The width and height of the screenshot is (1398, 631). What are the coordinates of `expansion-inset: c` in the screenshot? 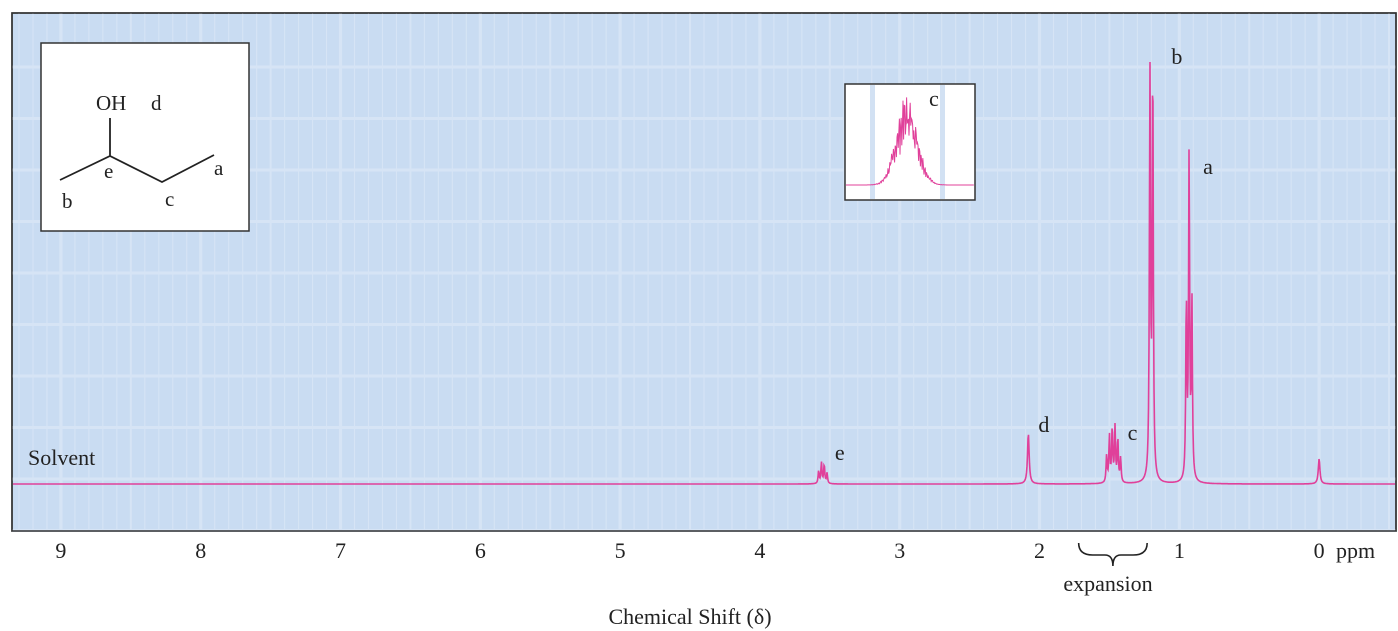 It's located at (910, 142).